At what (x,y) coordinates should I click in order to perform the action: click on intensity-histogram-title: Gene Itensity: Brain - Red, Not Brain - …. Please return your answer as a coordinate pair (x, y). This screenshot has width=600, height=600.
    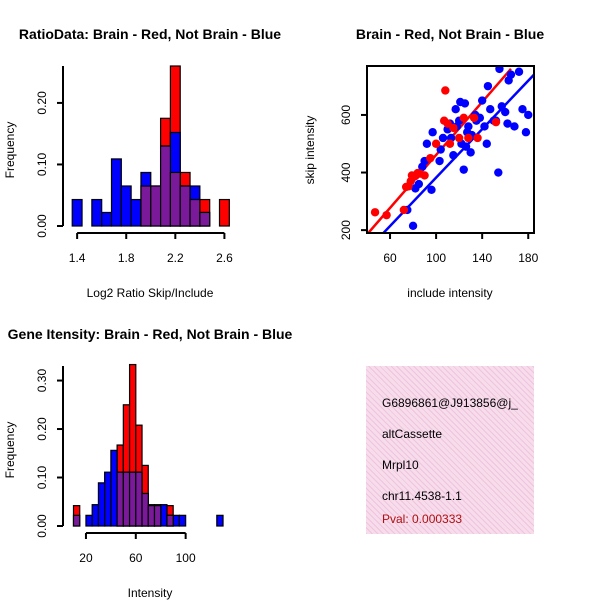
    Looking at the image, I should click on (150, 334).